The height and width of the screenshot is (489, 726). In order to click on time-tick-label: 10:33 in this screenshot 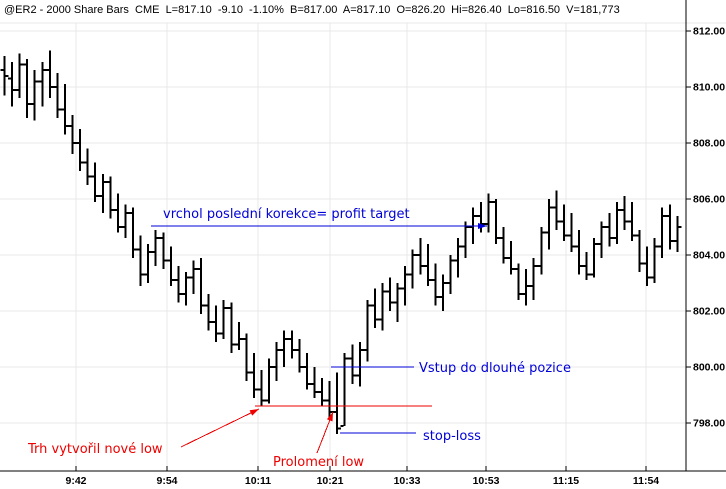, I will do `click(407, 481)`.